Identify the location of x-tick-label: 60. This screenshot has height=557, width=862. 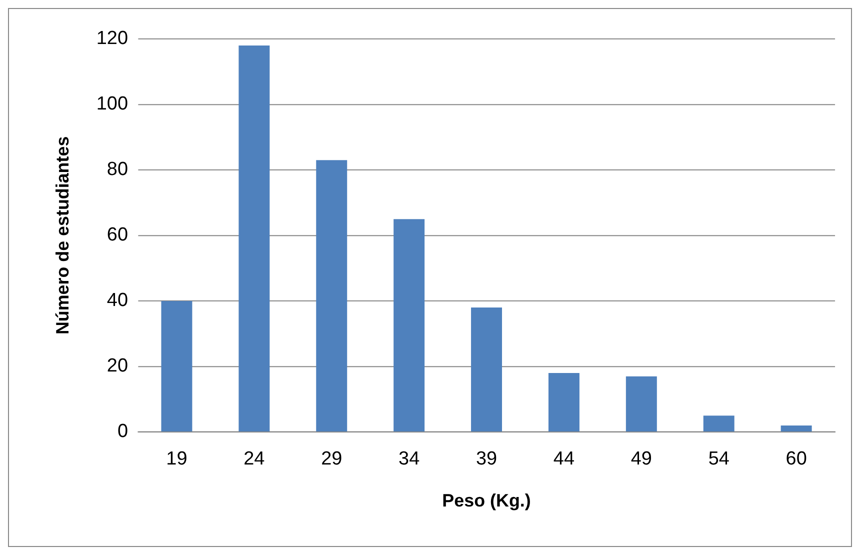
(796, 459).